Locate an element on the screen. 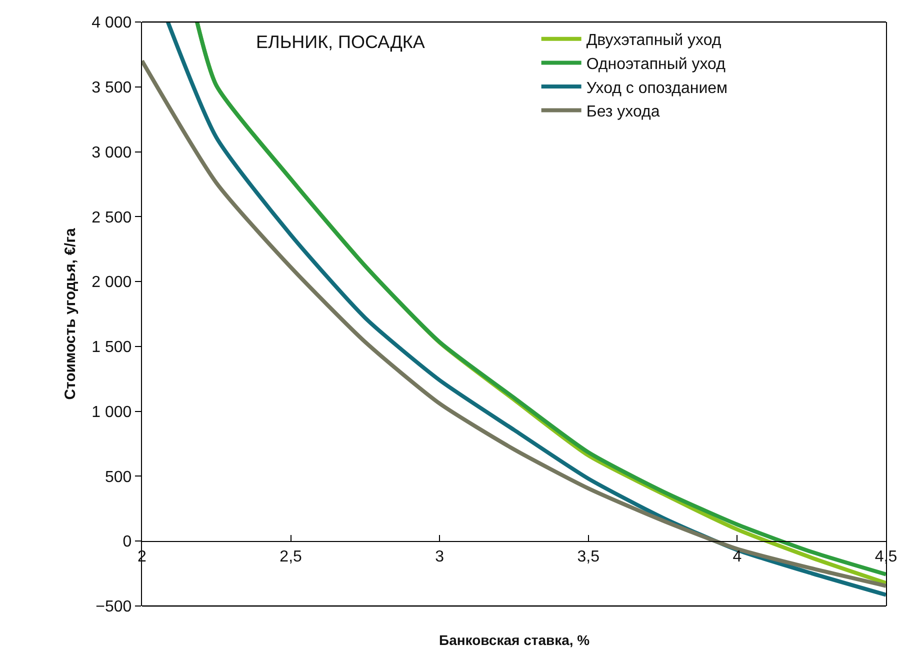  legend-label: Без ухода is located at coordinates (623, 112).